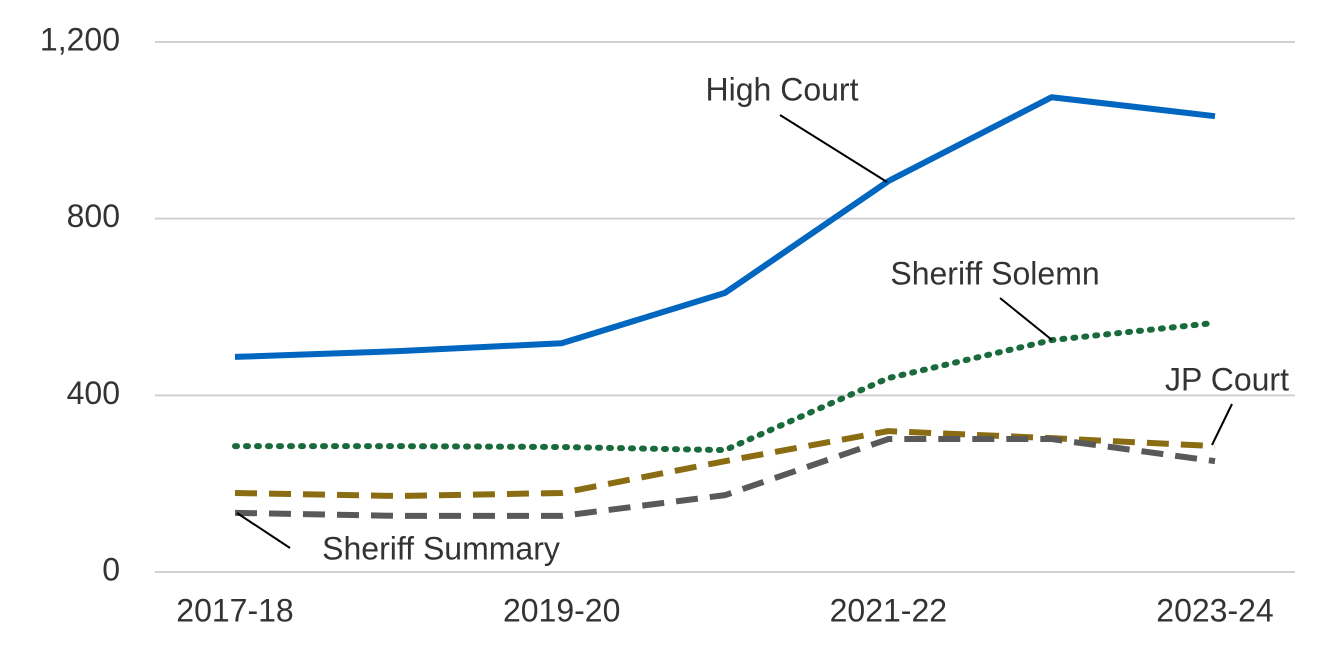  Describe the element at coordinates (994, 273) in the screenshot. I see `series-label: Sheriff Solemn` at that location.